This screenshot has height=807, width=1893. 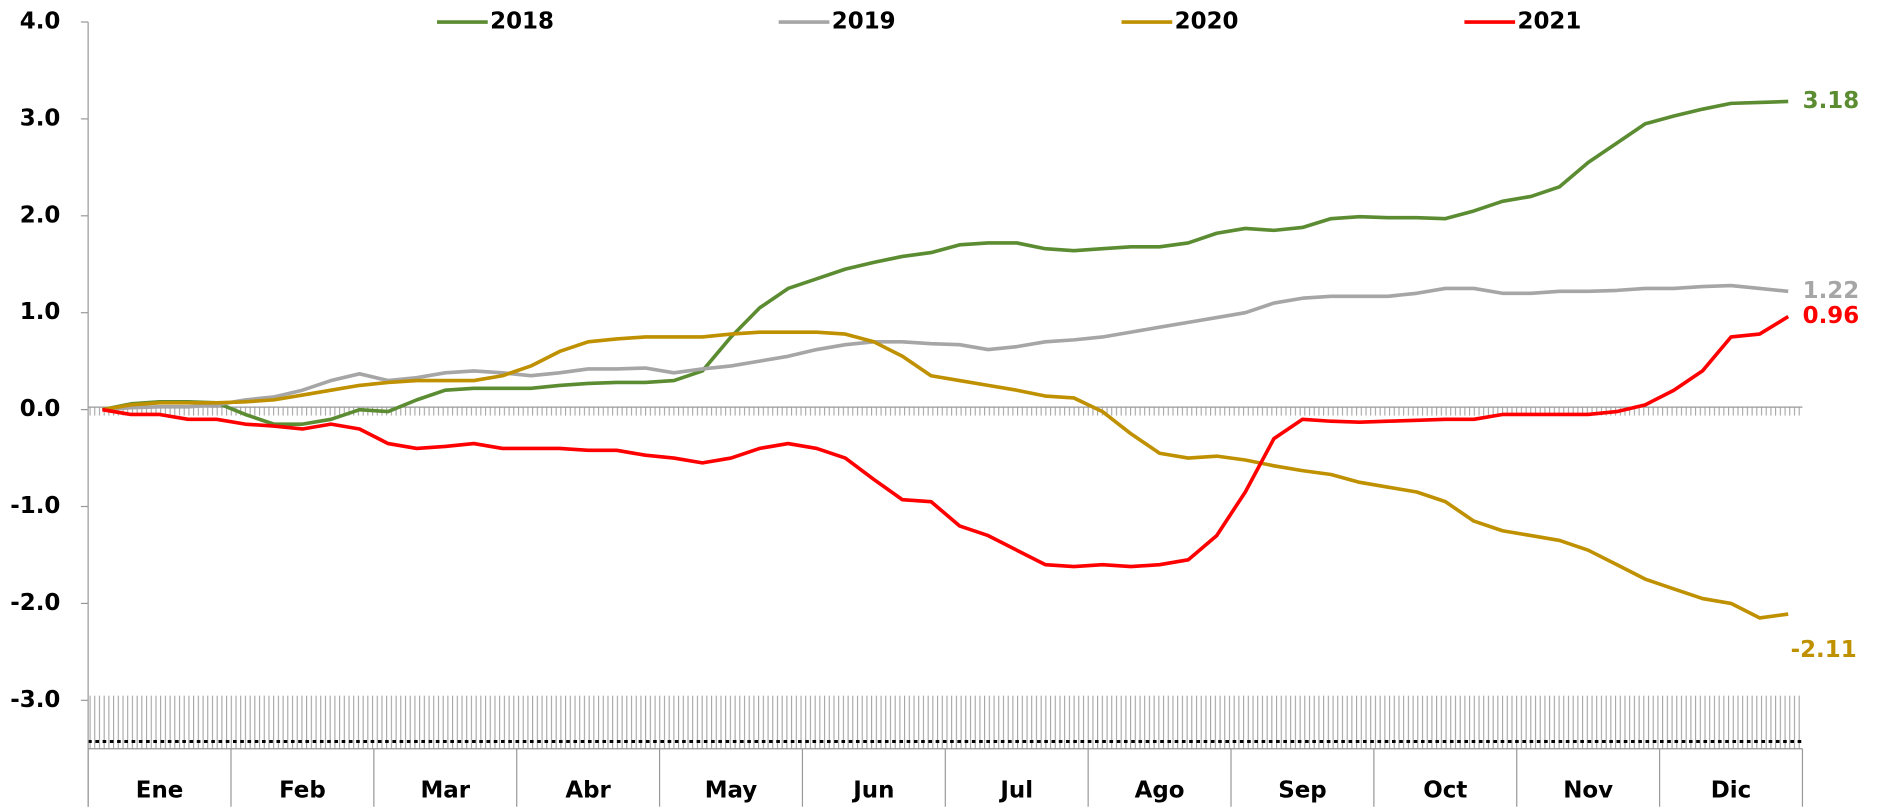 What do you see at coordinates (35, 506) in the screenshot?
I see `y-tick-label: -1.0` at bounding box center [35, 506].